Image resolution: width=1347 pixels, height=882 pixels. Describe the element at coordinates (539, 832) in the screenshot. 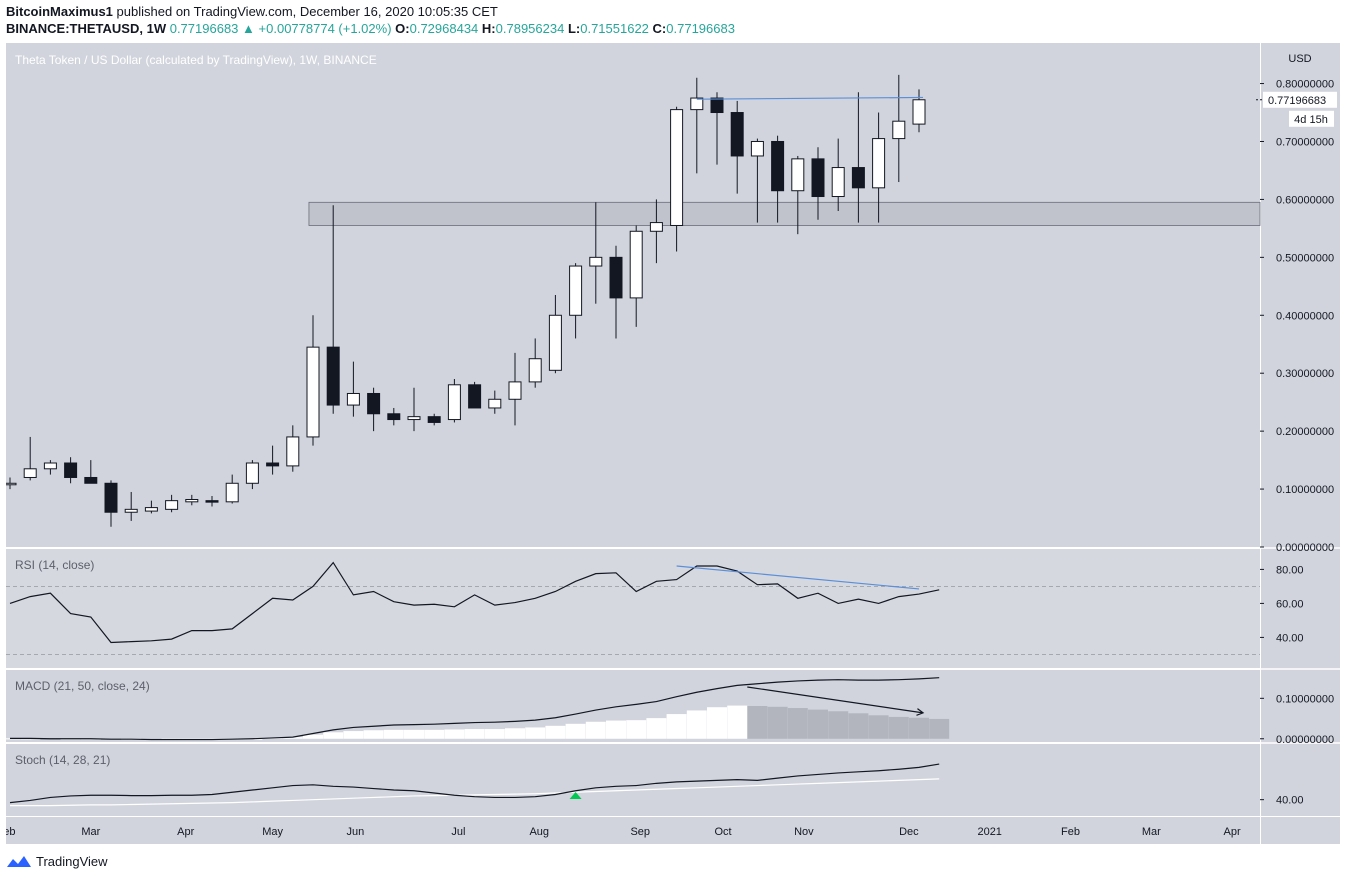

I see `time-tick-label: Aug` at that location.